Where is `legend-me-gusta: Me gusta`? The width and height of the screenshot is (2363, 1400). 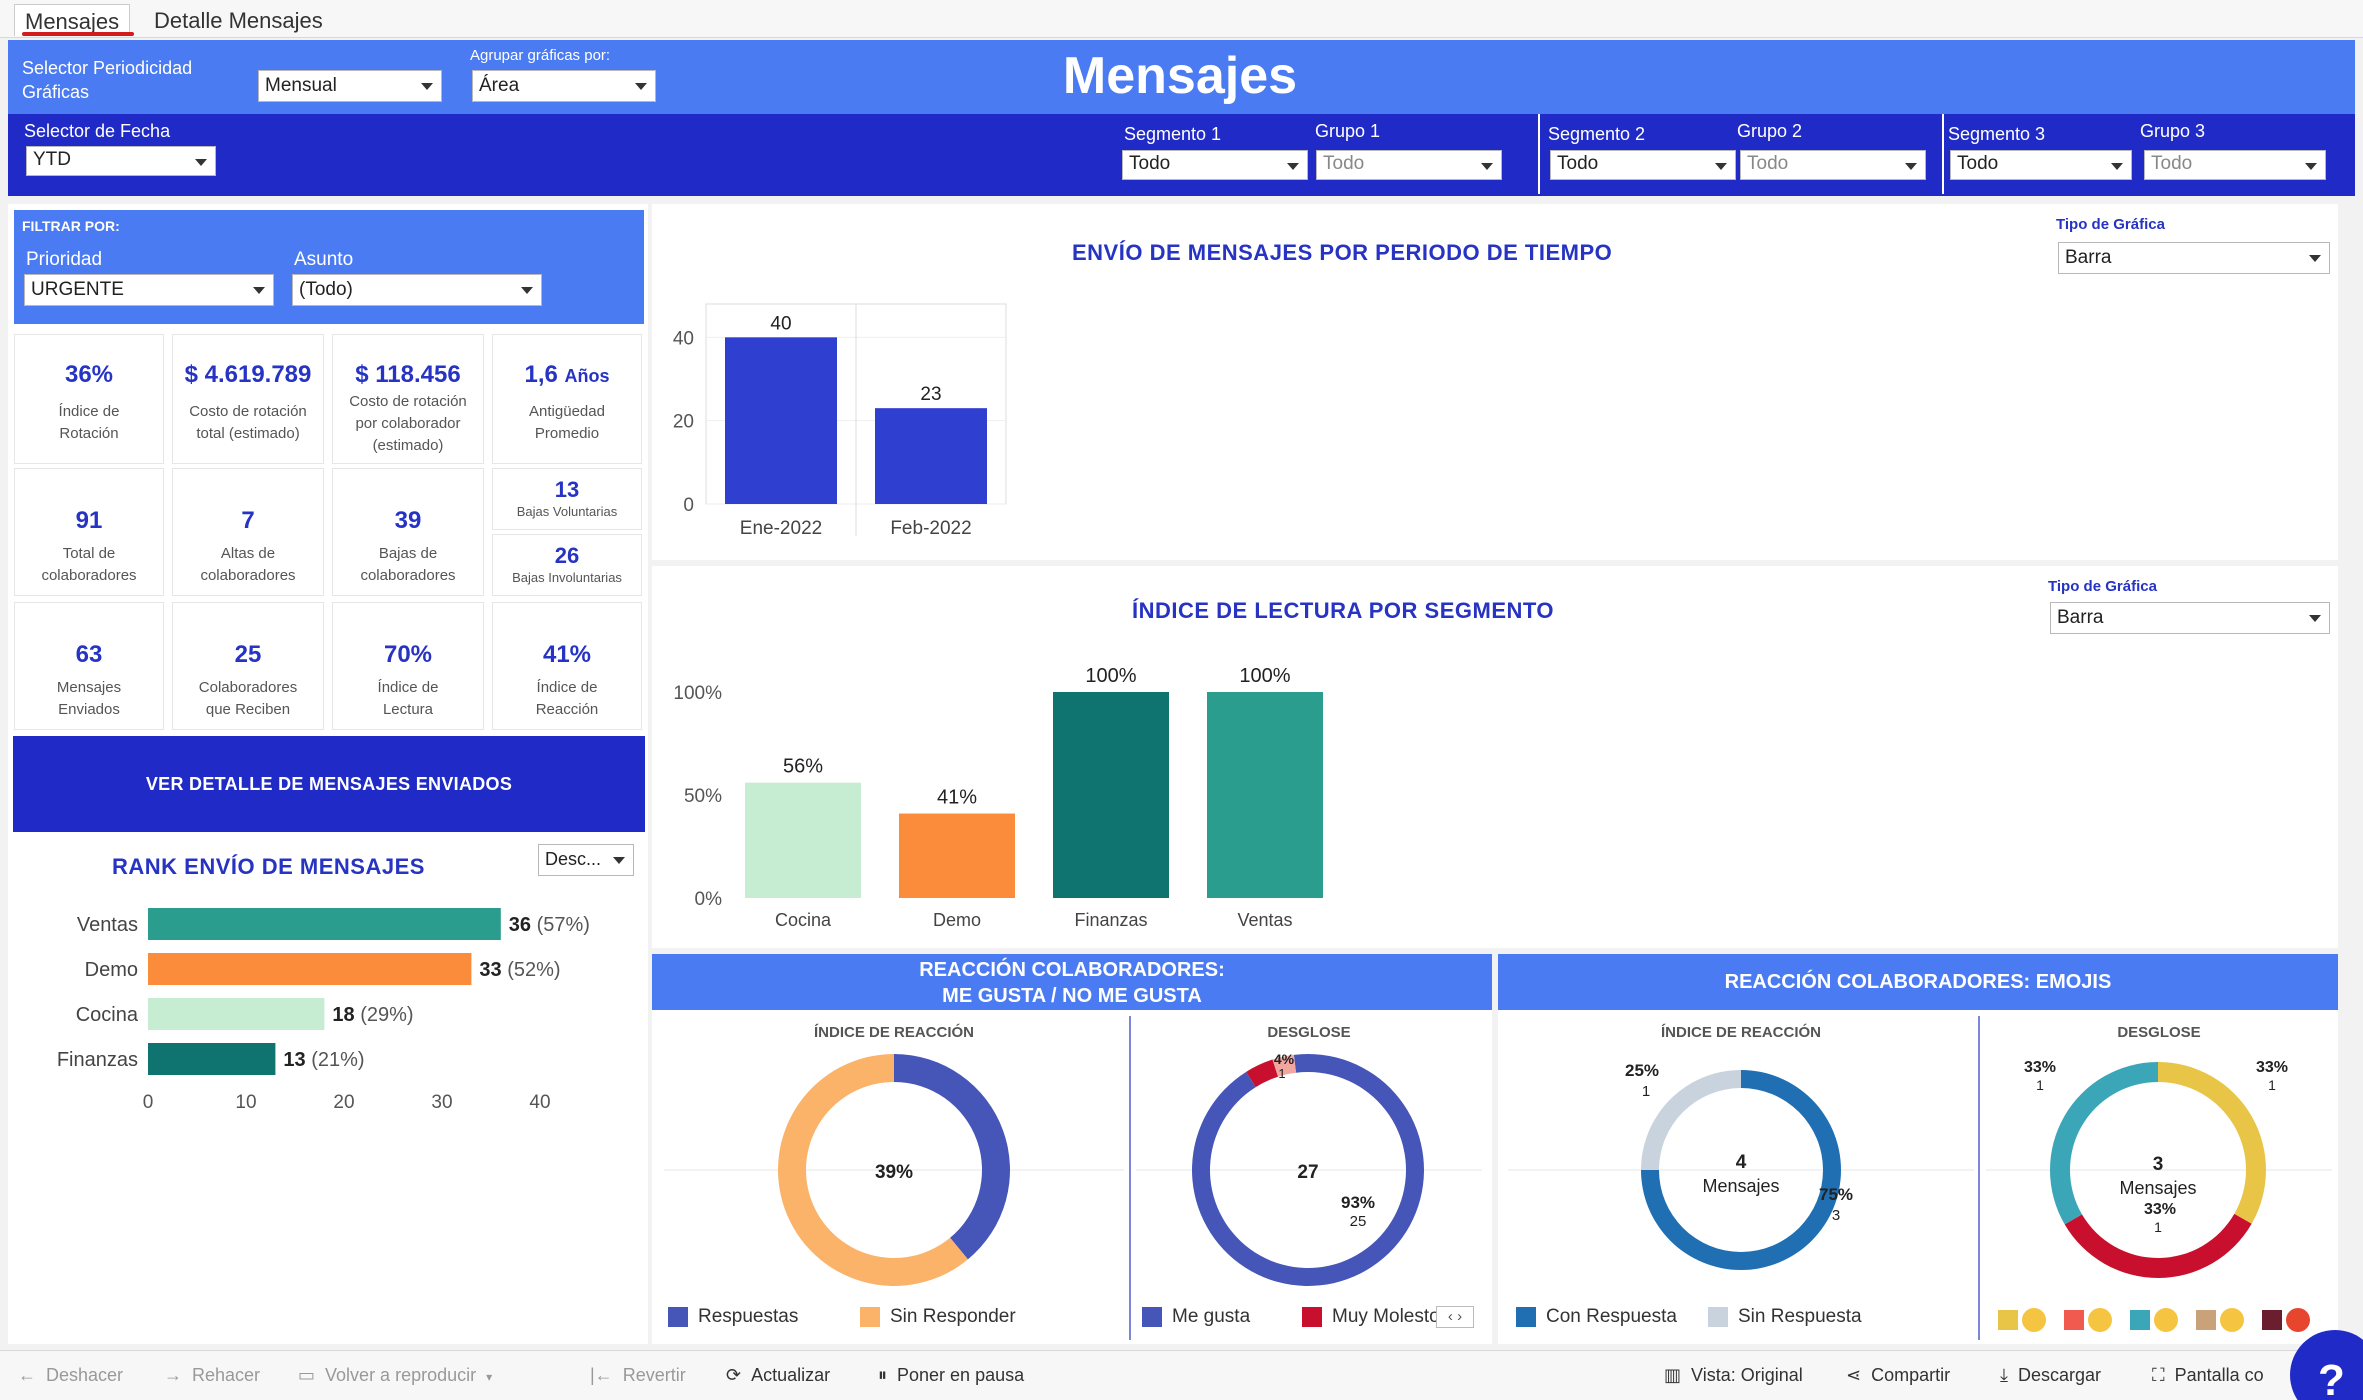
legend-me-gusta: Me gusta is located at coordinates (1196, 1317).